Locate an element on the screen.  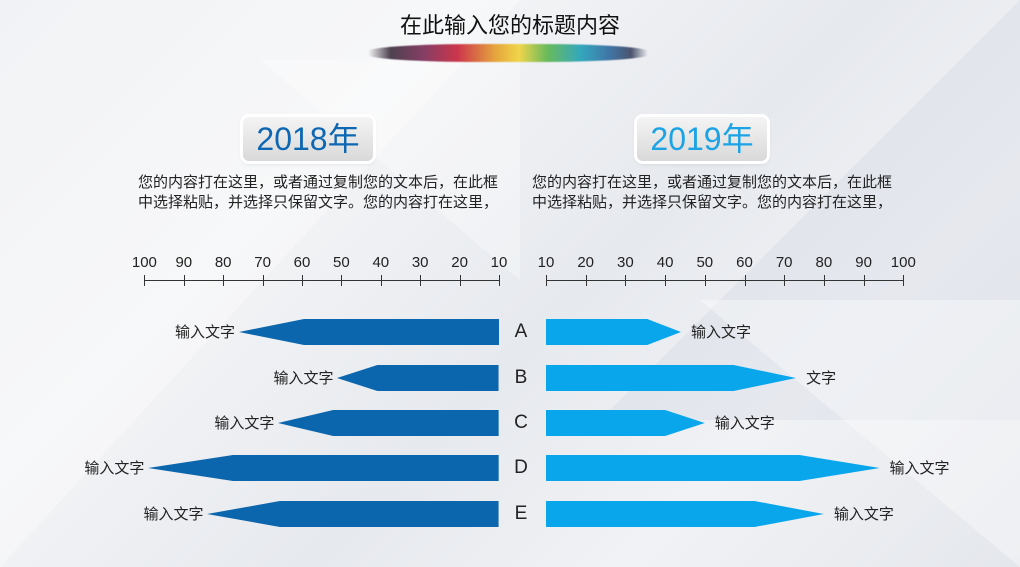
category-label: C is located at coordinates (521, 422).